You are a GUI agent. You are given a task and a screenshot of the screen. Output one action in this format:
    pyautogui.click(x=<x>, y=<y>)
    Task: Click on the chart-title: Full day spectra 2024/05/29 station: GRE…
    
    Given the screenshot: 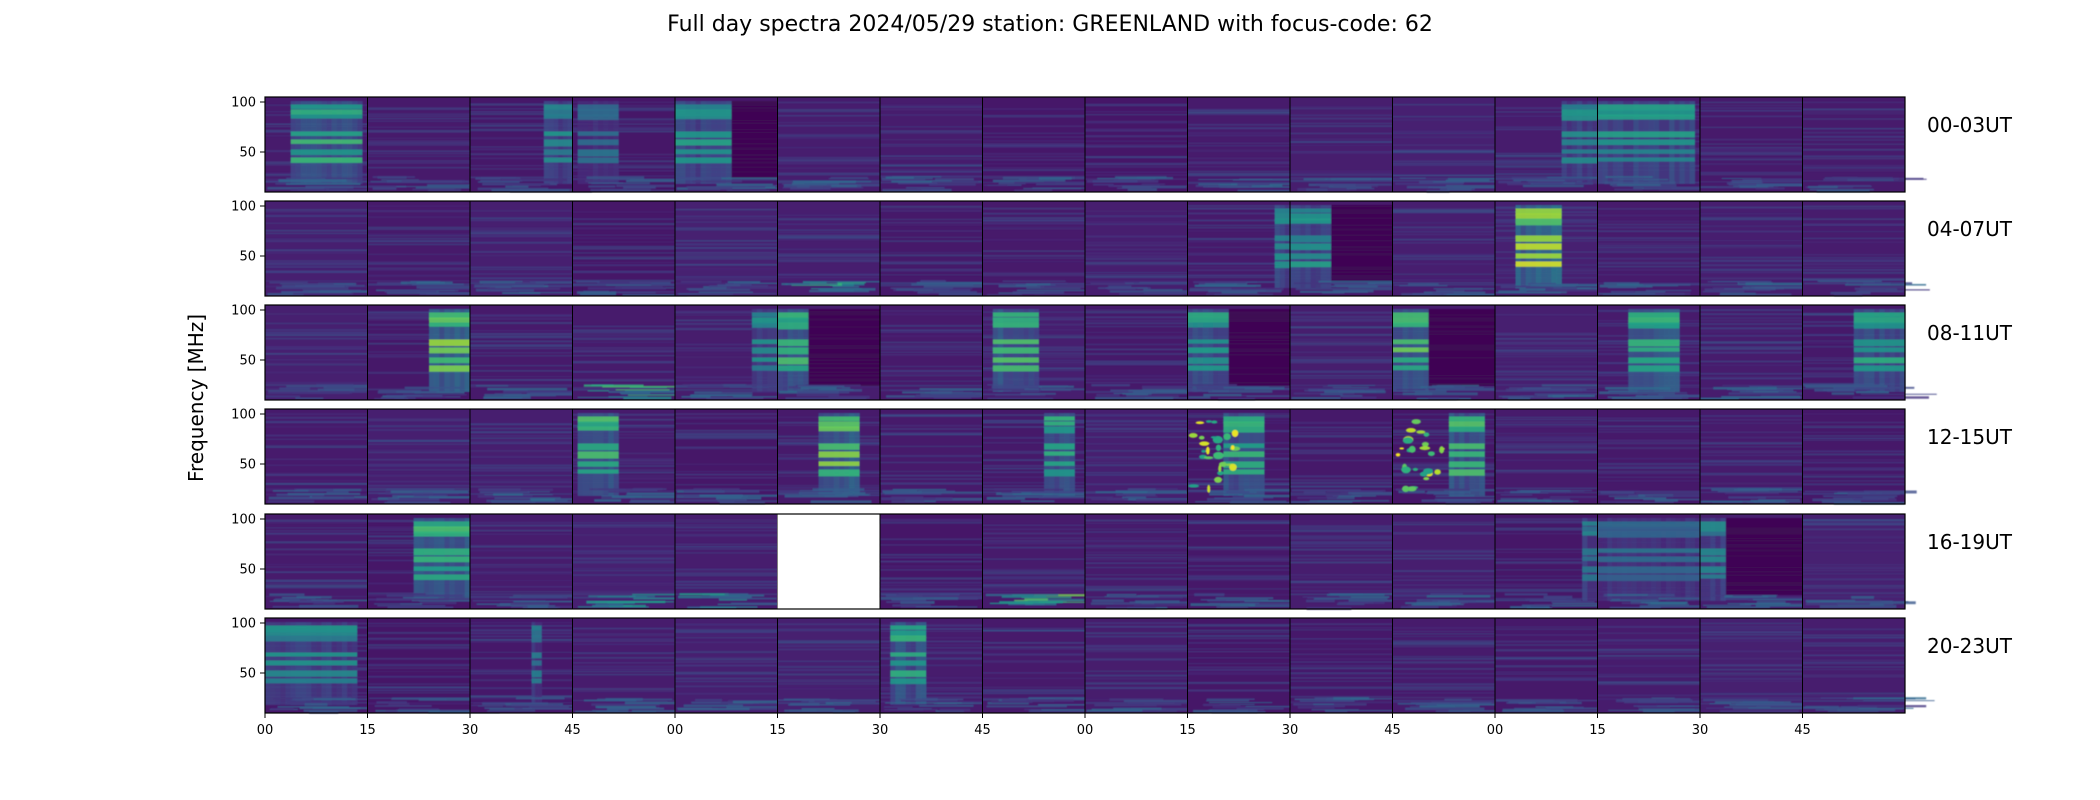 What is the action you would take?
    pyautogui.click(x=1050, y=24)
    